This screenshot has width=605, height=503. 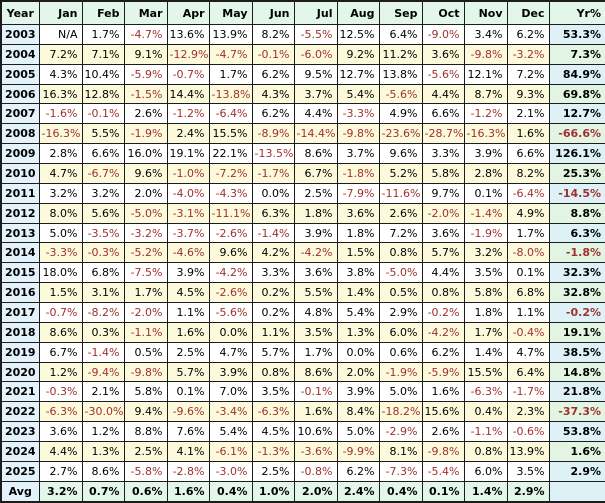 What do you see at coordinates (145, 233) in the screenshot?
I see `value-cell: -3.2%` at bounding box center [145, 233].